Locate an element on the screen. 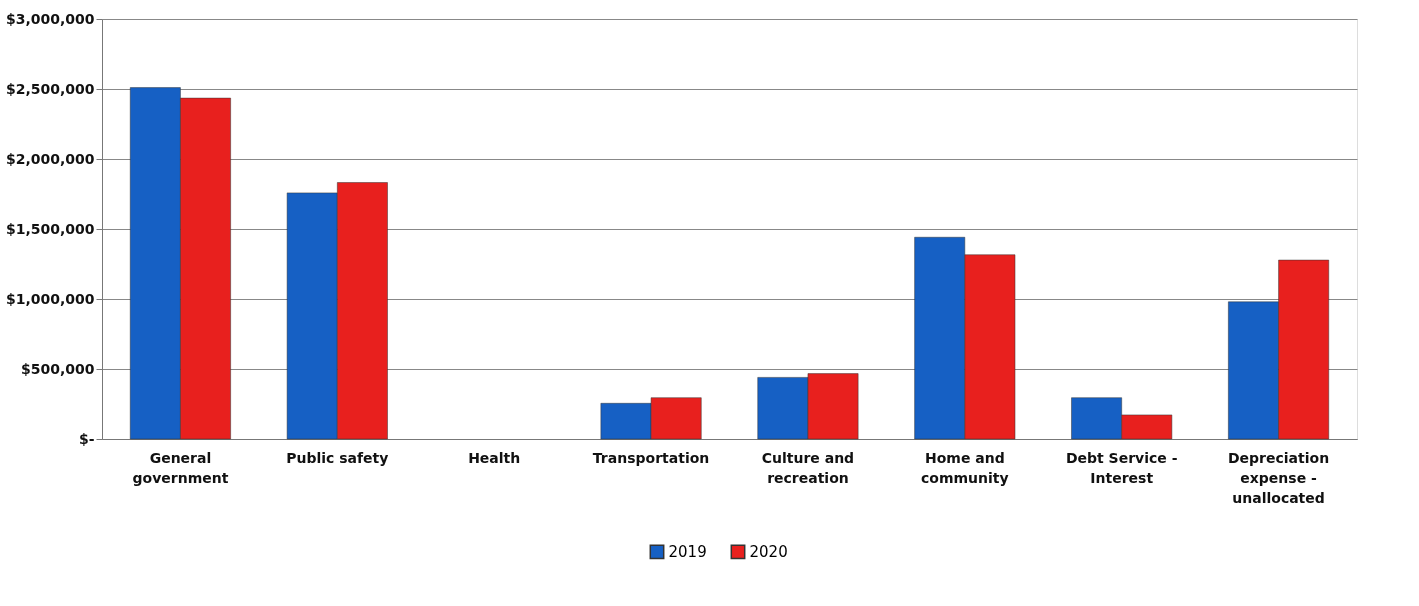  y-tick-label: $3,000,000 is located at coordinates (50, 18).